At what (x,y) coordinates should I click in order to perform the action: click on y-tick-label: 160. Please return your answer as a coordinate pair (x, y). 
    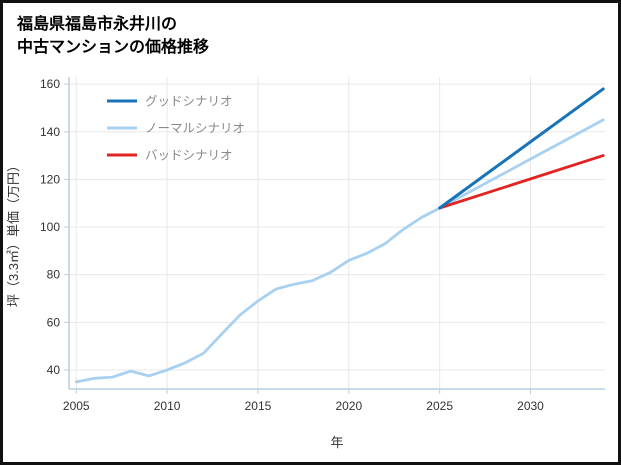
    Looking at the image, I should click on (50, 85).